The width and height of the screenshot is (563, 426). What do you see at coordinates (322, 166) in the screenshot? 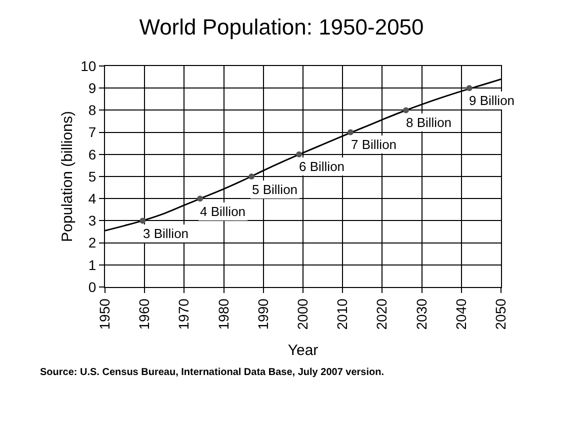
I see `data-label: 6 Billion` at bounding box center [322, 166].